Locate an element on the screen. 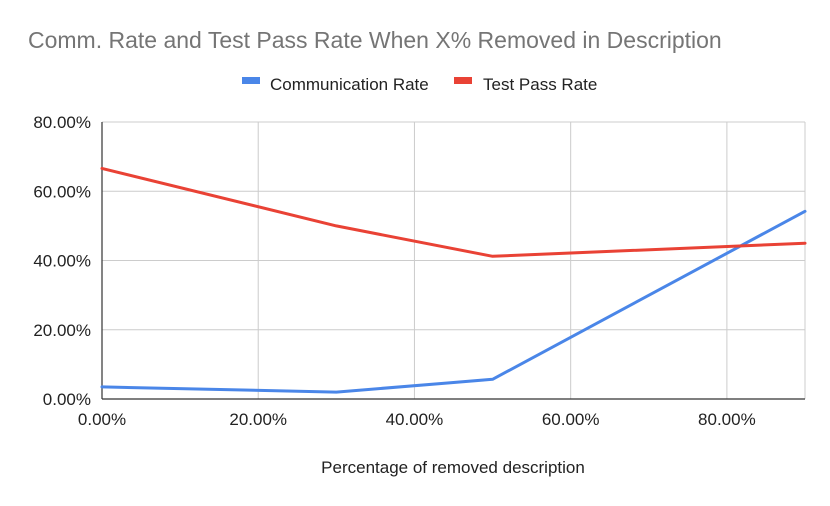 The width and height of the screenshot is (830, 506). legend-label-test-pass-rate: Test Pass Rate is located at coordinates (540, 84).